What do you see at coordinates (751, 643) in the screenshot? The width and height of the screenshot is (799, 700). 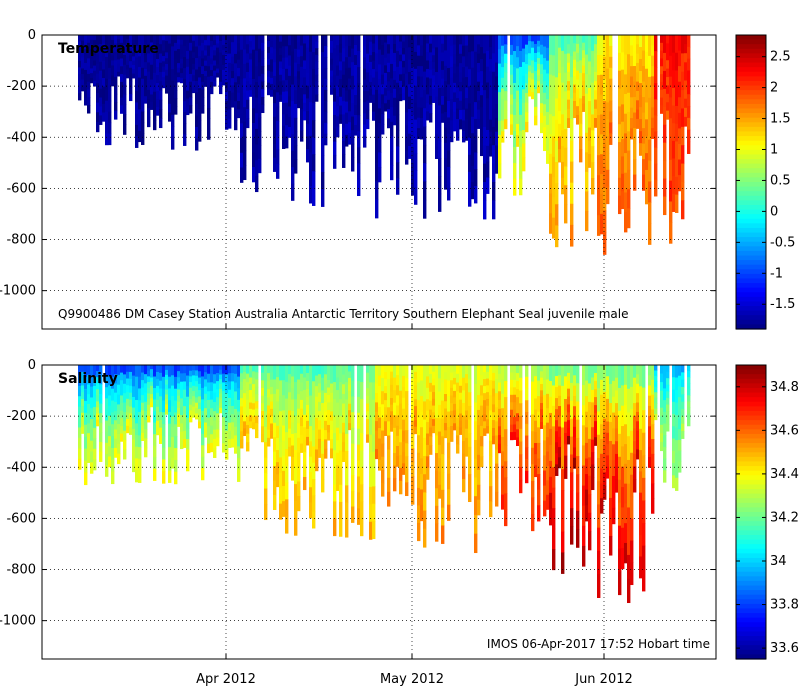 I see `salinity-colorbar-band` at bounding box center [751, 643].